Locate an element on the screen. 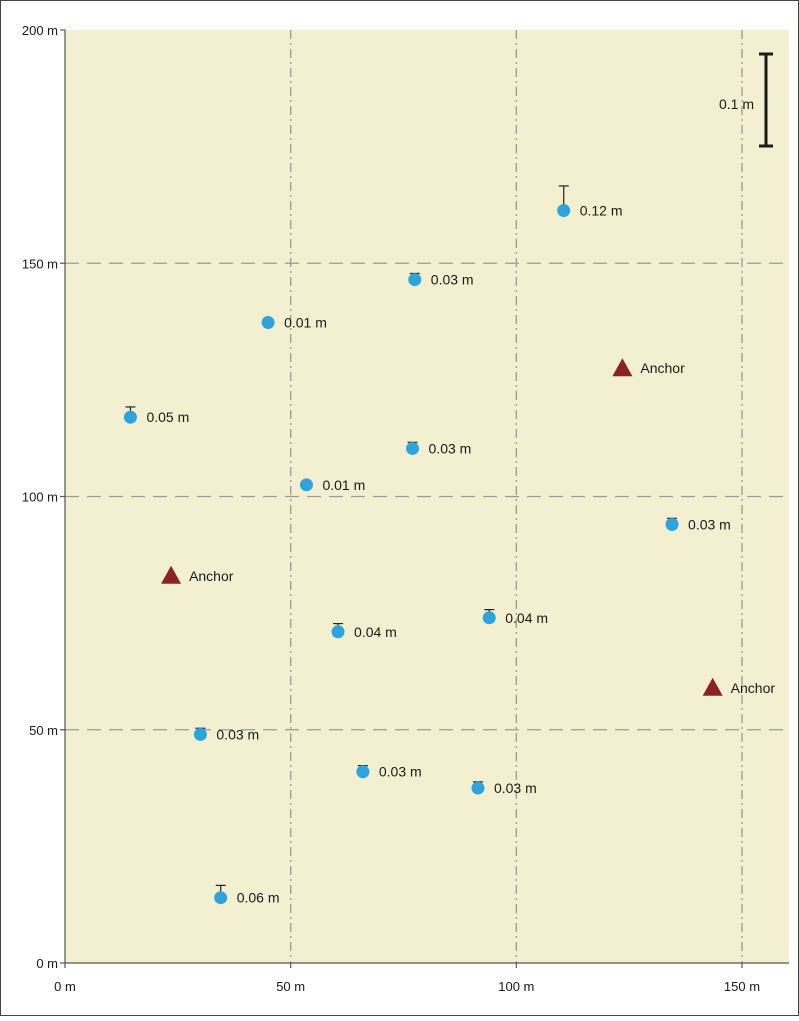  y-tick-label: 200 m is located at coordinates (40, 30).